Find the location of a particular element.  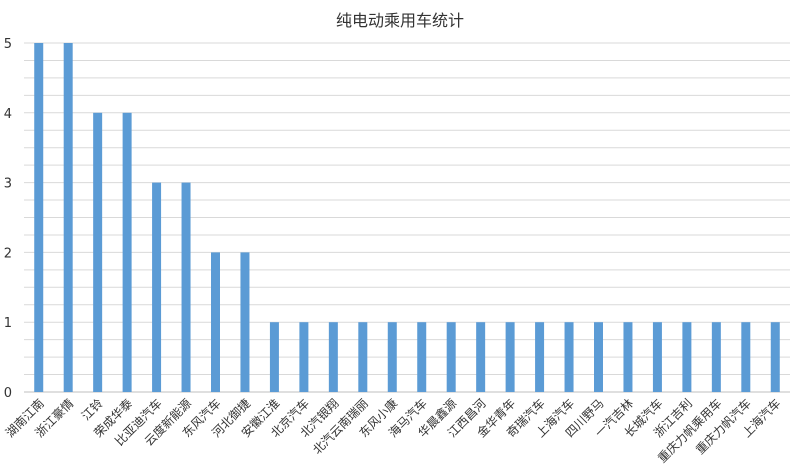

chart-title: 纯电动乘用车统计 is located at coordinates (400, 20).